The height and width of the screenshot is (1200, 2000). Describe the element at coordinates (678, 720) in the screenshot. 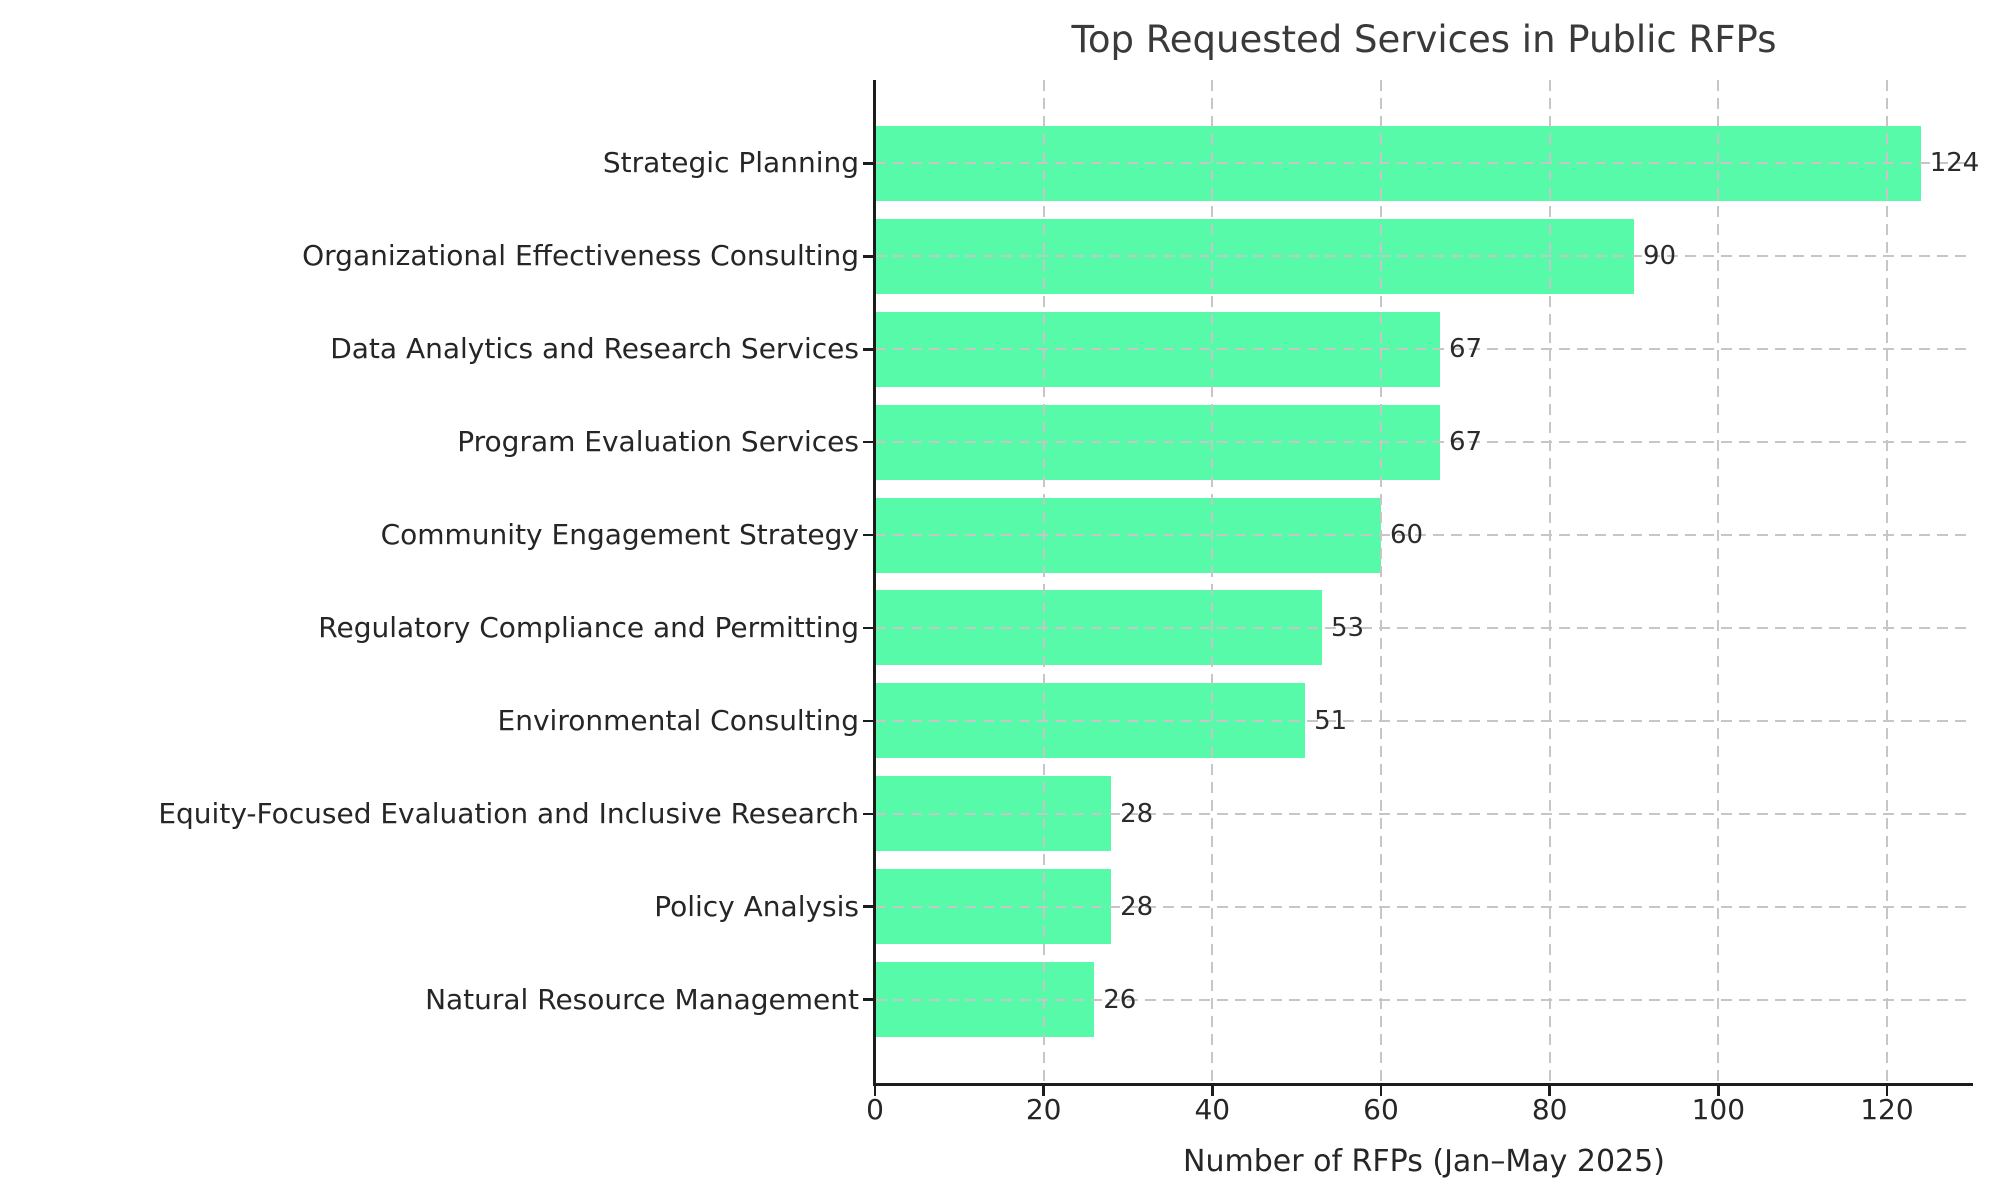

I see `category-label: Environmental Consulting` at that location.